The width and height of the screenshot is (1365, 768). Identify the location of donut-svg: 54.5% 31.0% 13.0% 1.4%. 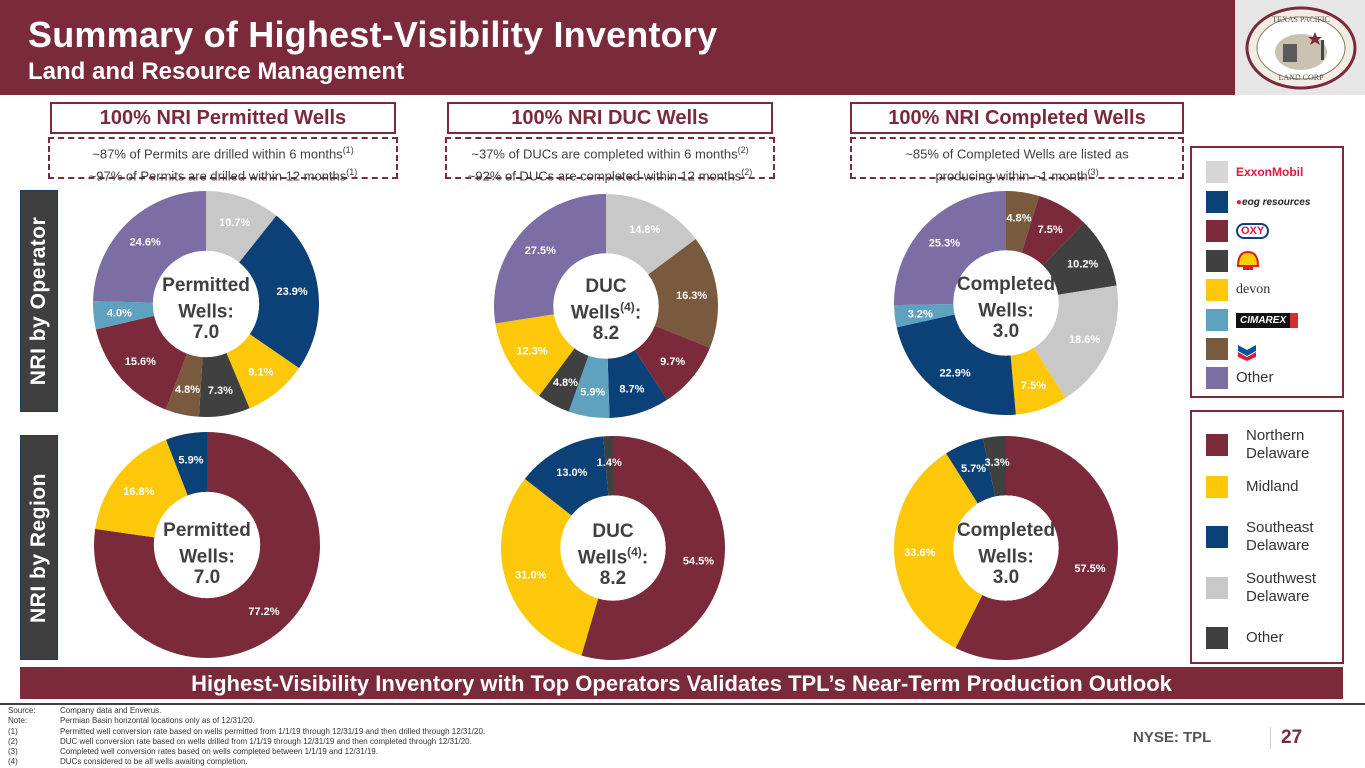
(613, 548).